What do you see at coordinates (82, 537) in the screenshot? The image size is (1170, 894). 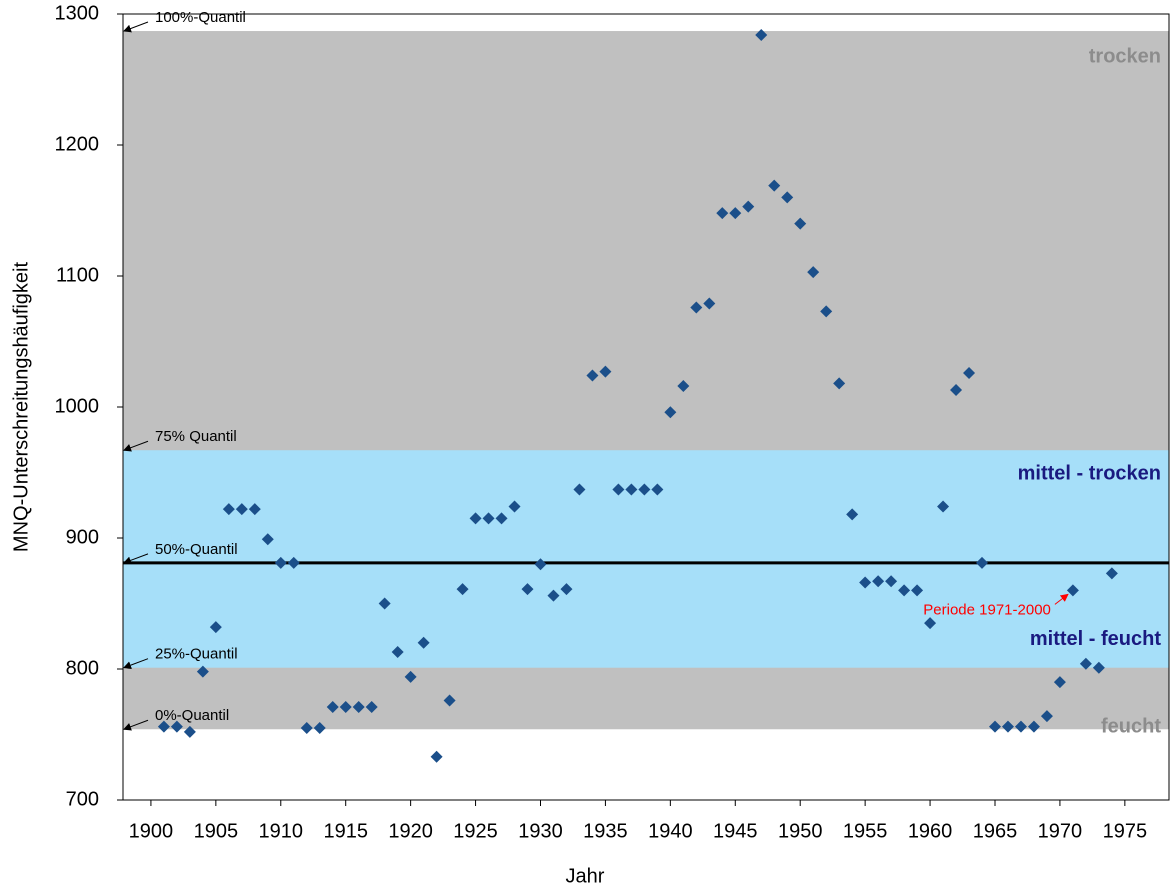 I see `y-tick-label: 900` at bounding box center [82, 537].